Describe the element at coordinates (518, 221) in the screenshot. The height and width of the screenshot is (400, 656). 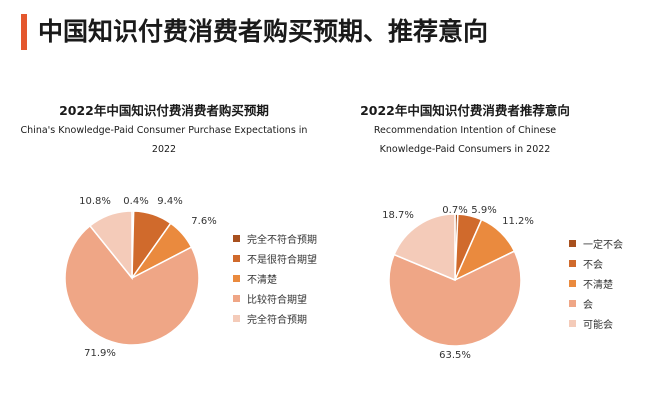
I see `slice-data-label: 11.2%` at that location.